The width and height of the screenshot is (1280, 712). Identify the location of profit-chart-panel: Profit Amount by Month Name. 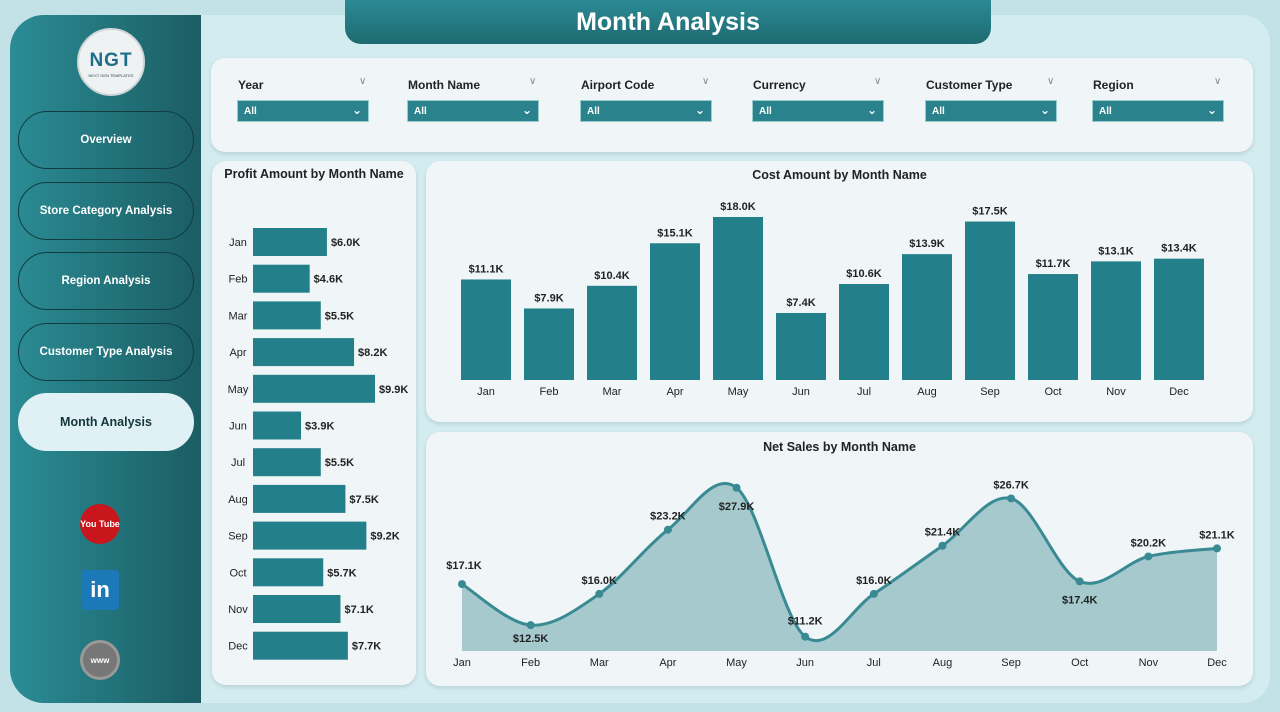
(314, 423).